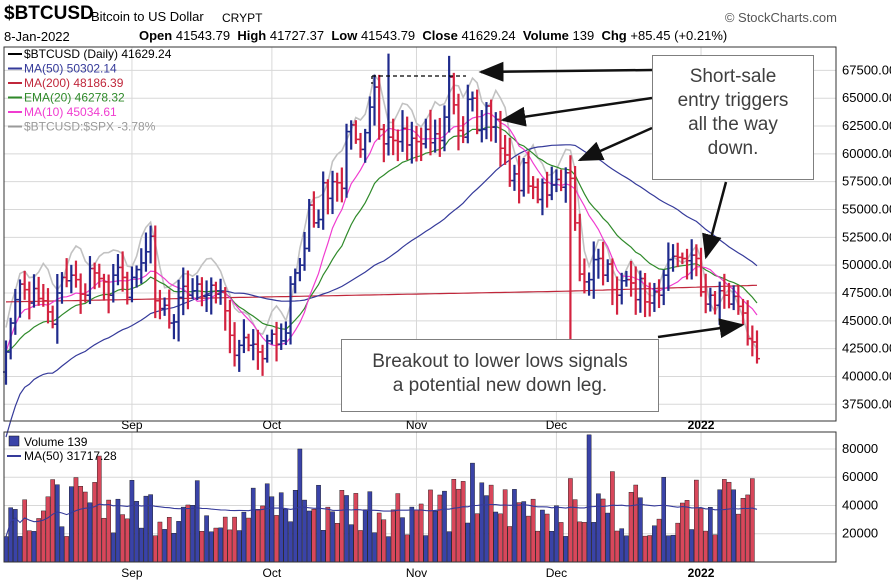 Image resolution: width=891 pixels, height=584 pixels. What do you see at coordinates (701, 425) in the screenshot?
I see `date-tick-label: 2022` at bounding box center [701, 425].